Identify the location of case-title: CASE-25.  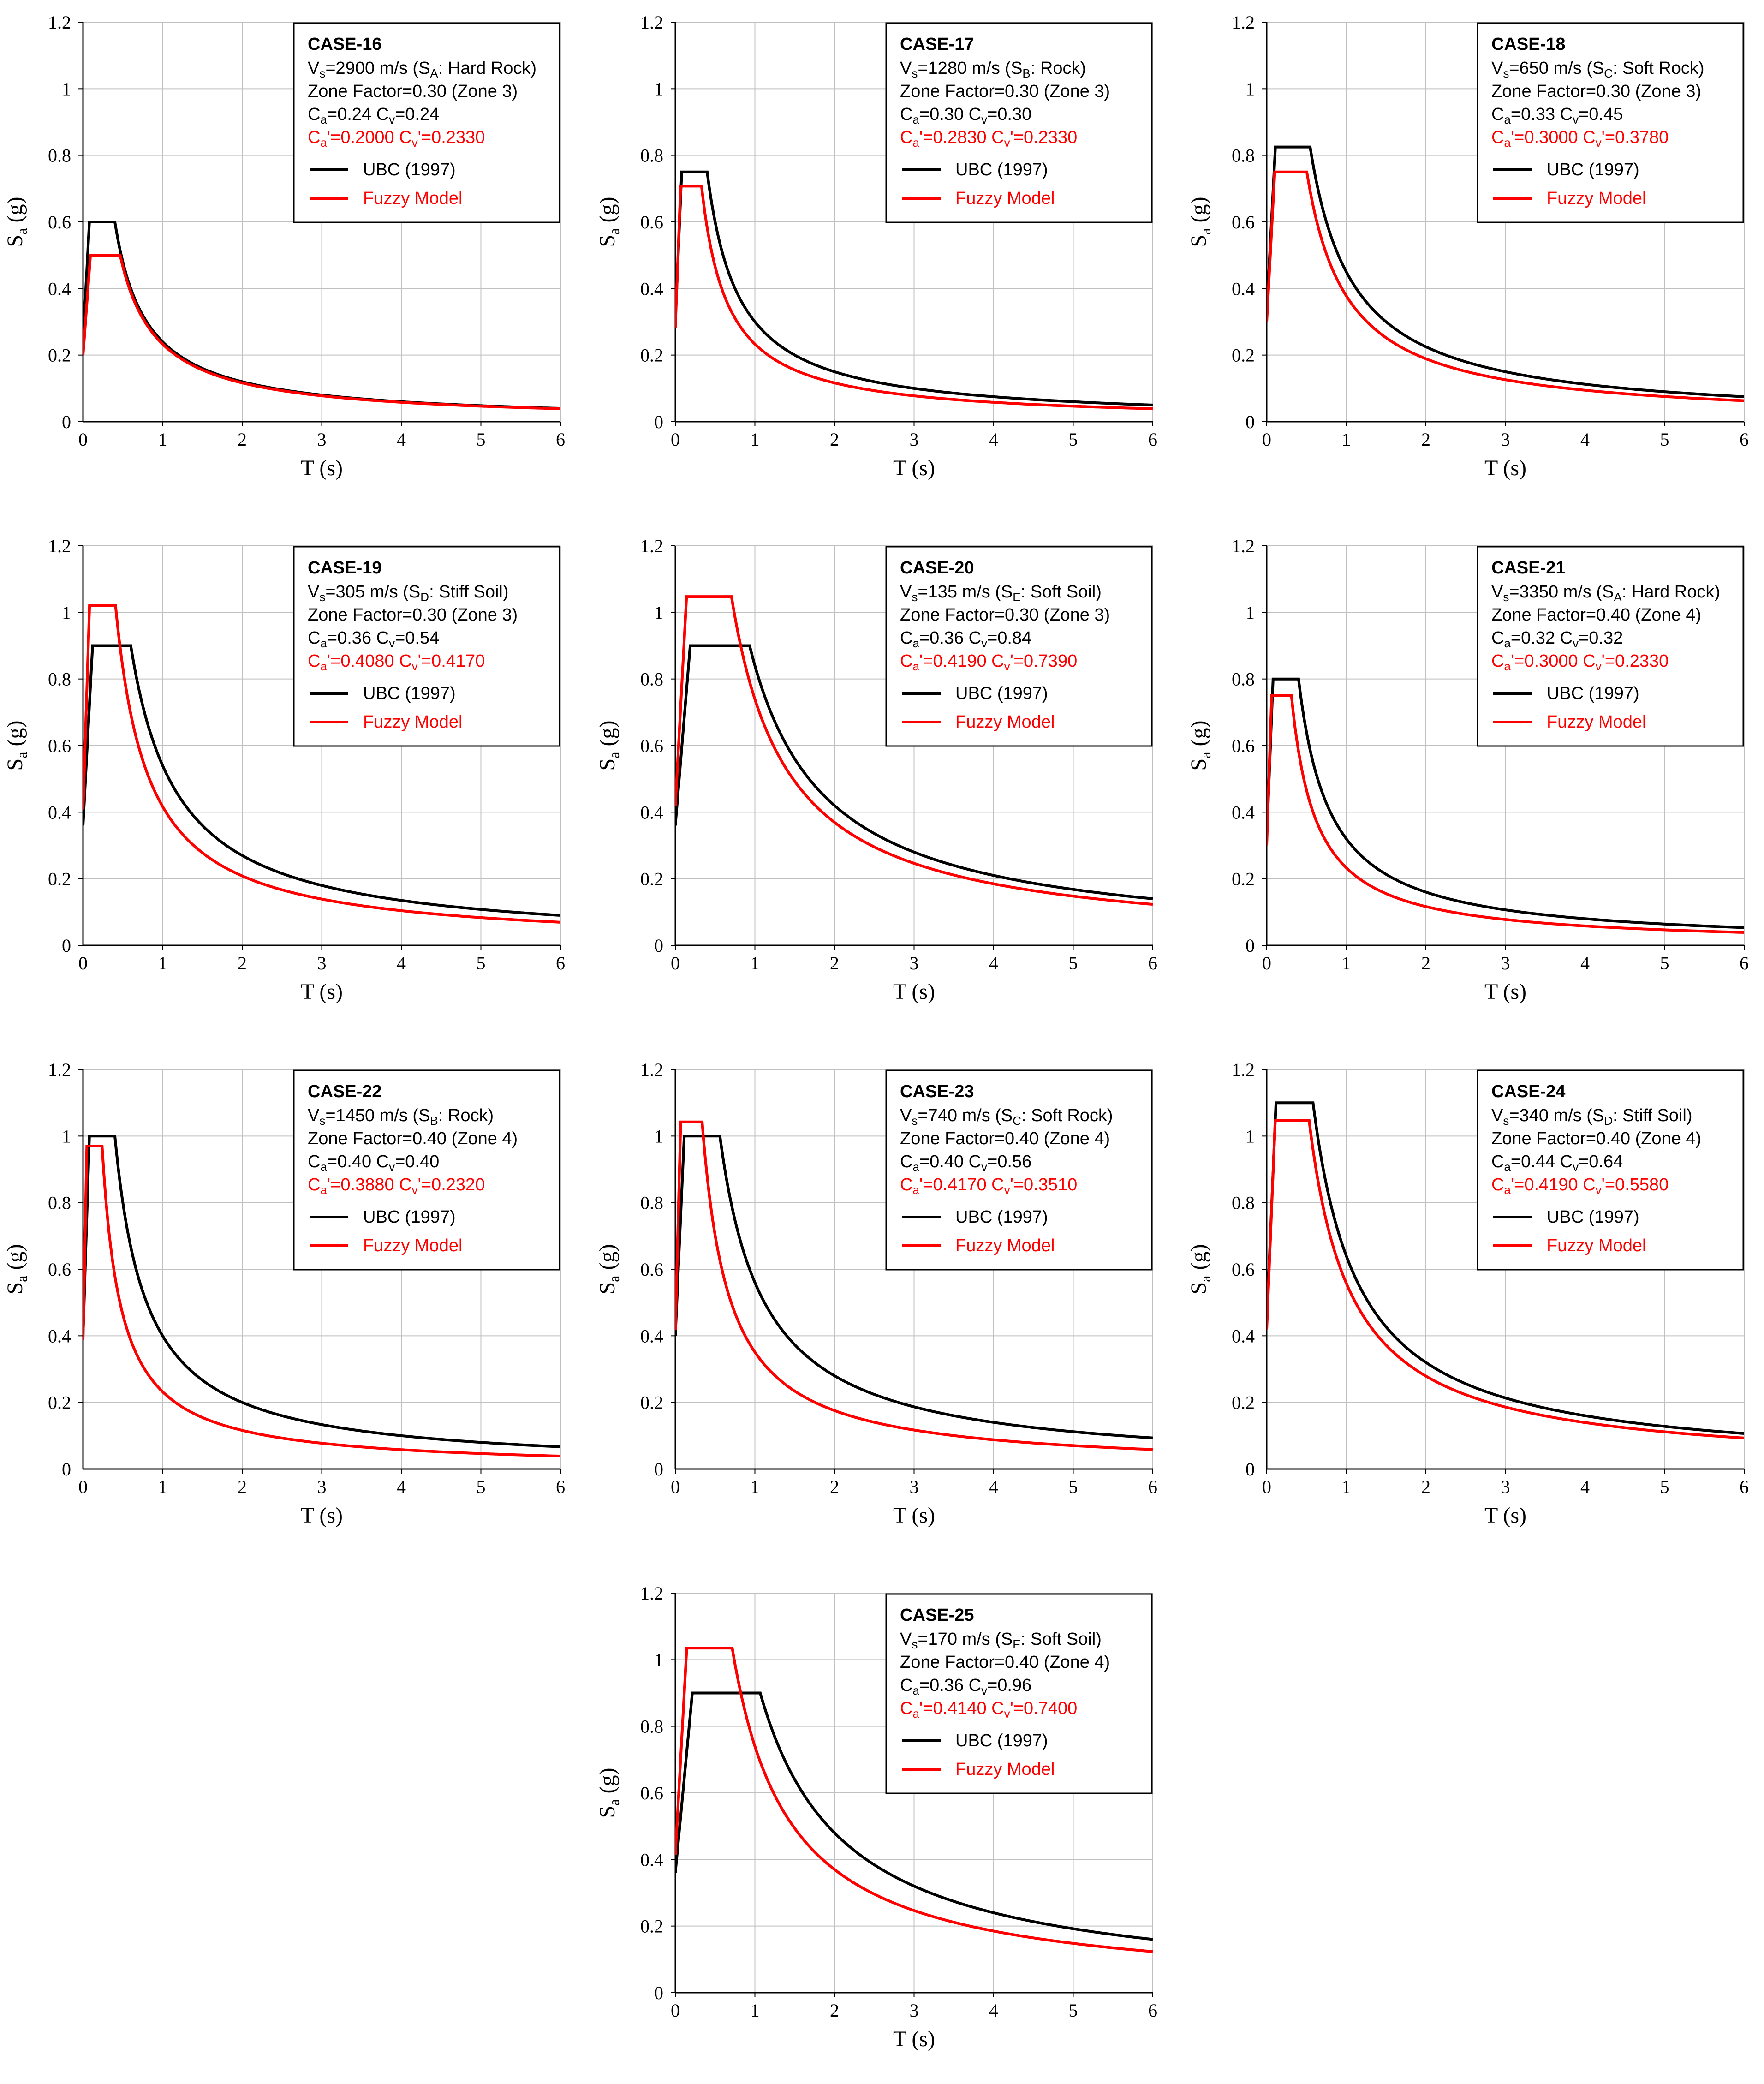
(937, 1616).